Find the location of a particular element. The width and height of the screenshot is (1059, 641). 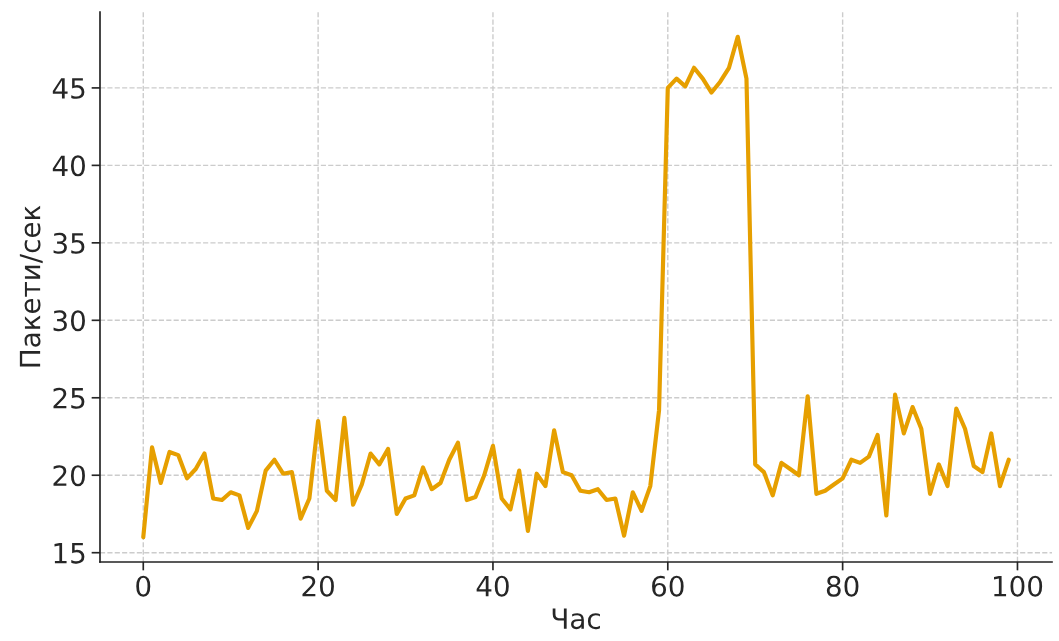

y-tick-label: 15 is located at coordinates (69, 553).